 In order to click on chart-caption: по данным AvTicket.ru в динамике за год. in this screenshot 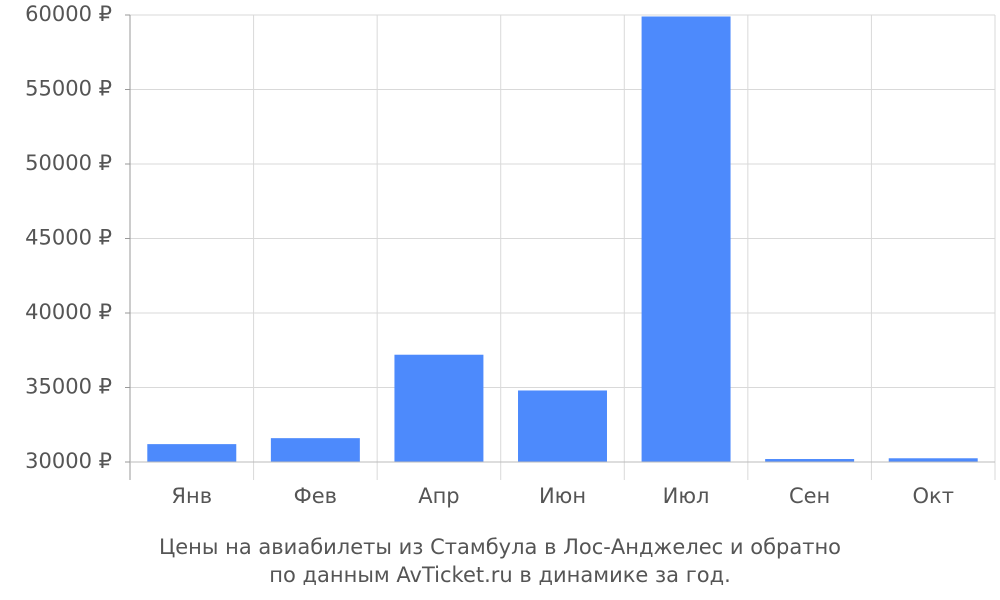, I will do `click(500, 575)`.